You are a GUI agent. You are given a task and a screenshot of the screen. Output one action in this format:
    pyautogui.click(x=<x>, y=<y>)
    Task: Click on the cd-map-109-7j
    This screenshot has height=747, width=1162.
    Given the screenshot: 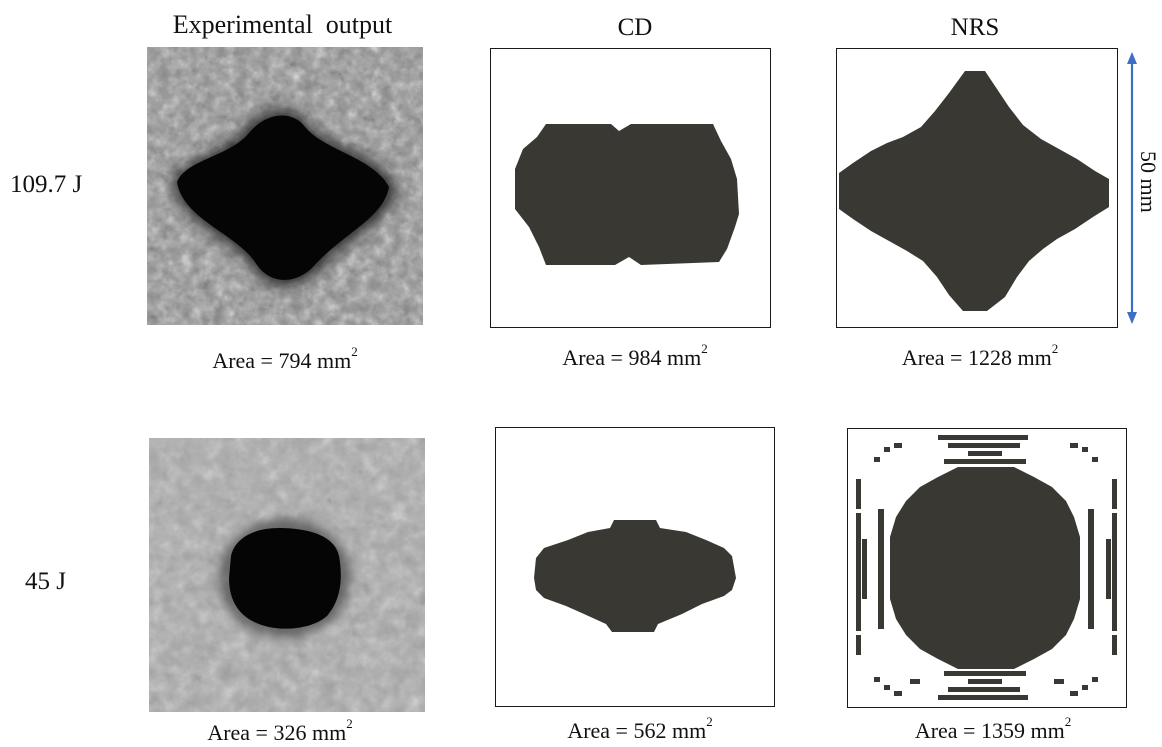 What is the action you would take?
    pyautogui.click(x=630, y=188)
    